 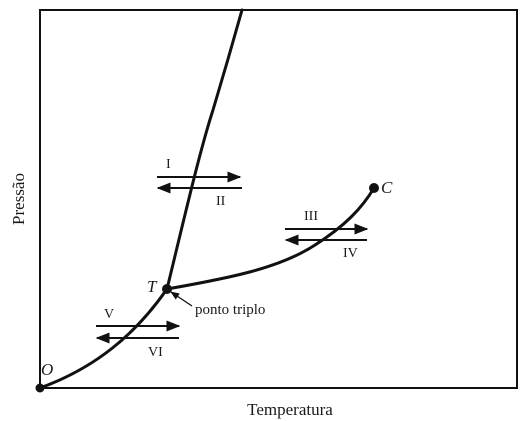 What do you see at coordinates (167, 289) in the screenshot?
I see `triple-point` at bounding box center [167, 289].